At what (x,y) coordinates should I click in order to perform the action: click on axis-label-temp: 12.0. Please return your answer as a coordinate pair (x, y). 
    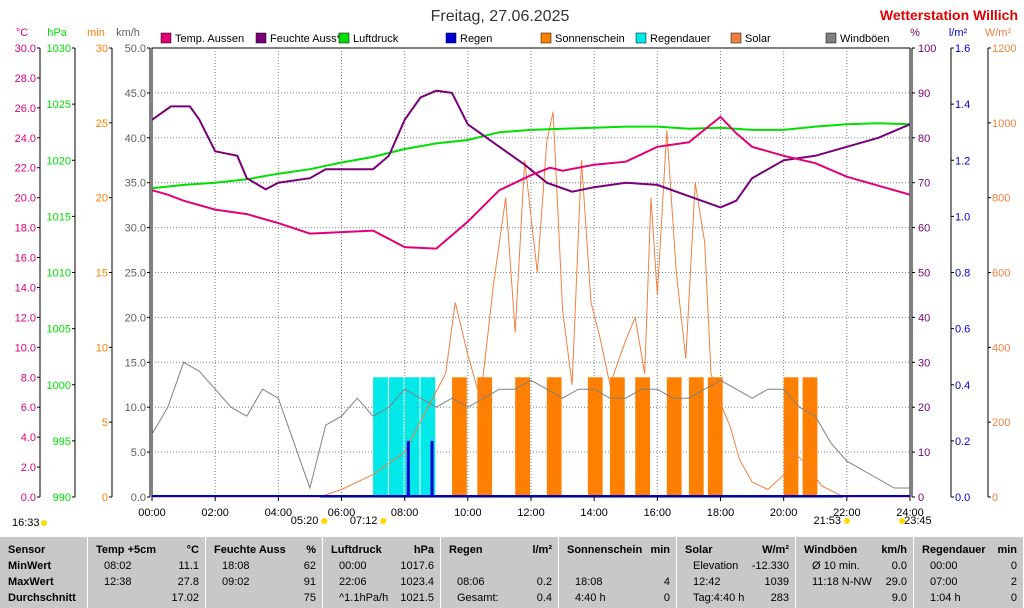
    Looking at the image, I should click on (25, 318).